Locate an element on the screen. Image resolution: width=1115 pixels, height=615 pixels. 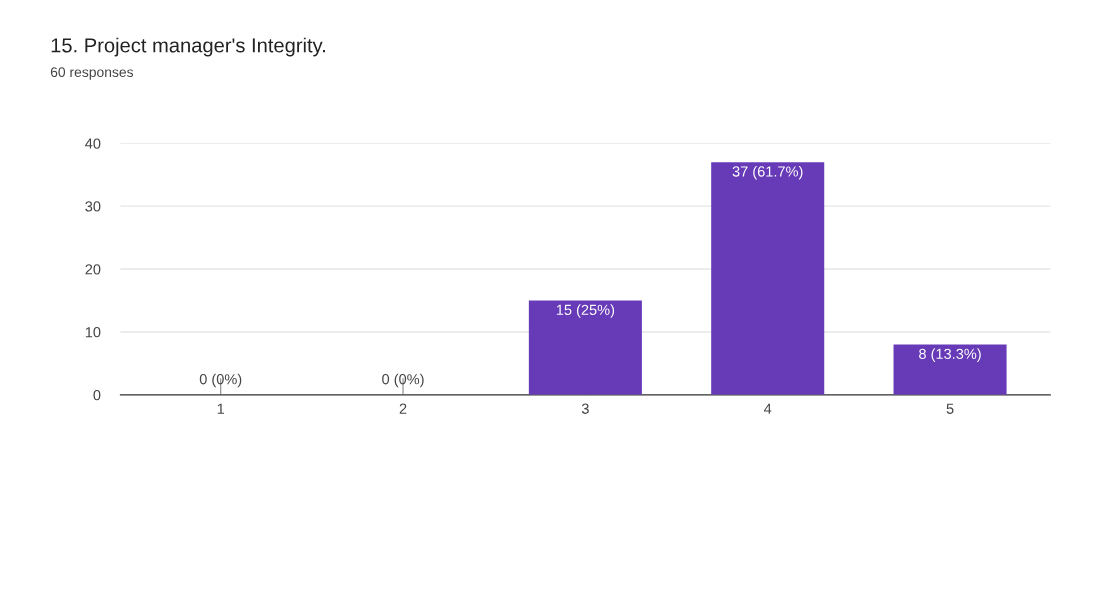
y-tick-label: 40 is located at coordinates (93, 143).